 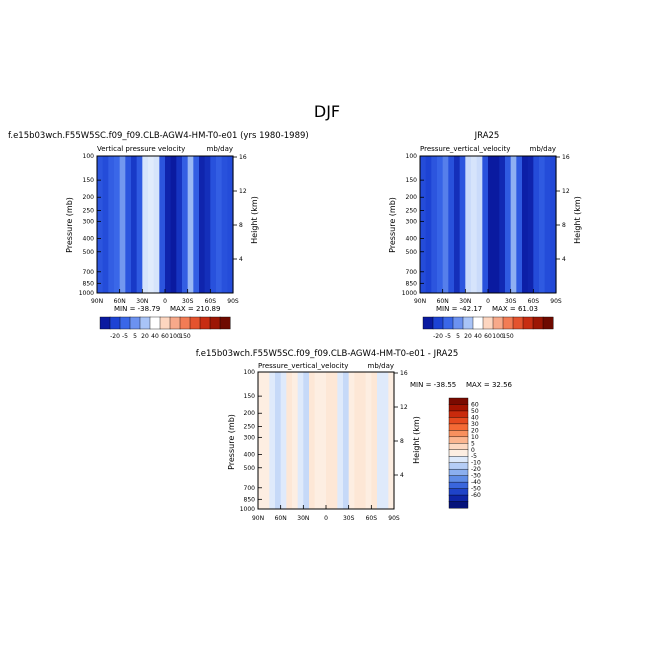 What do you see at coordinates (476, 469) in the screenshot?
I see `colorbar-label: -20` at bounding box center [476, 469].